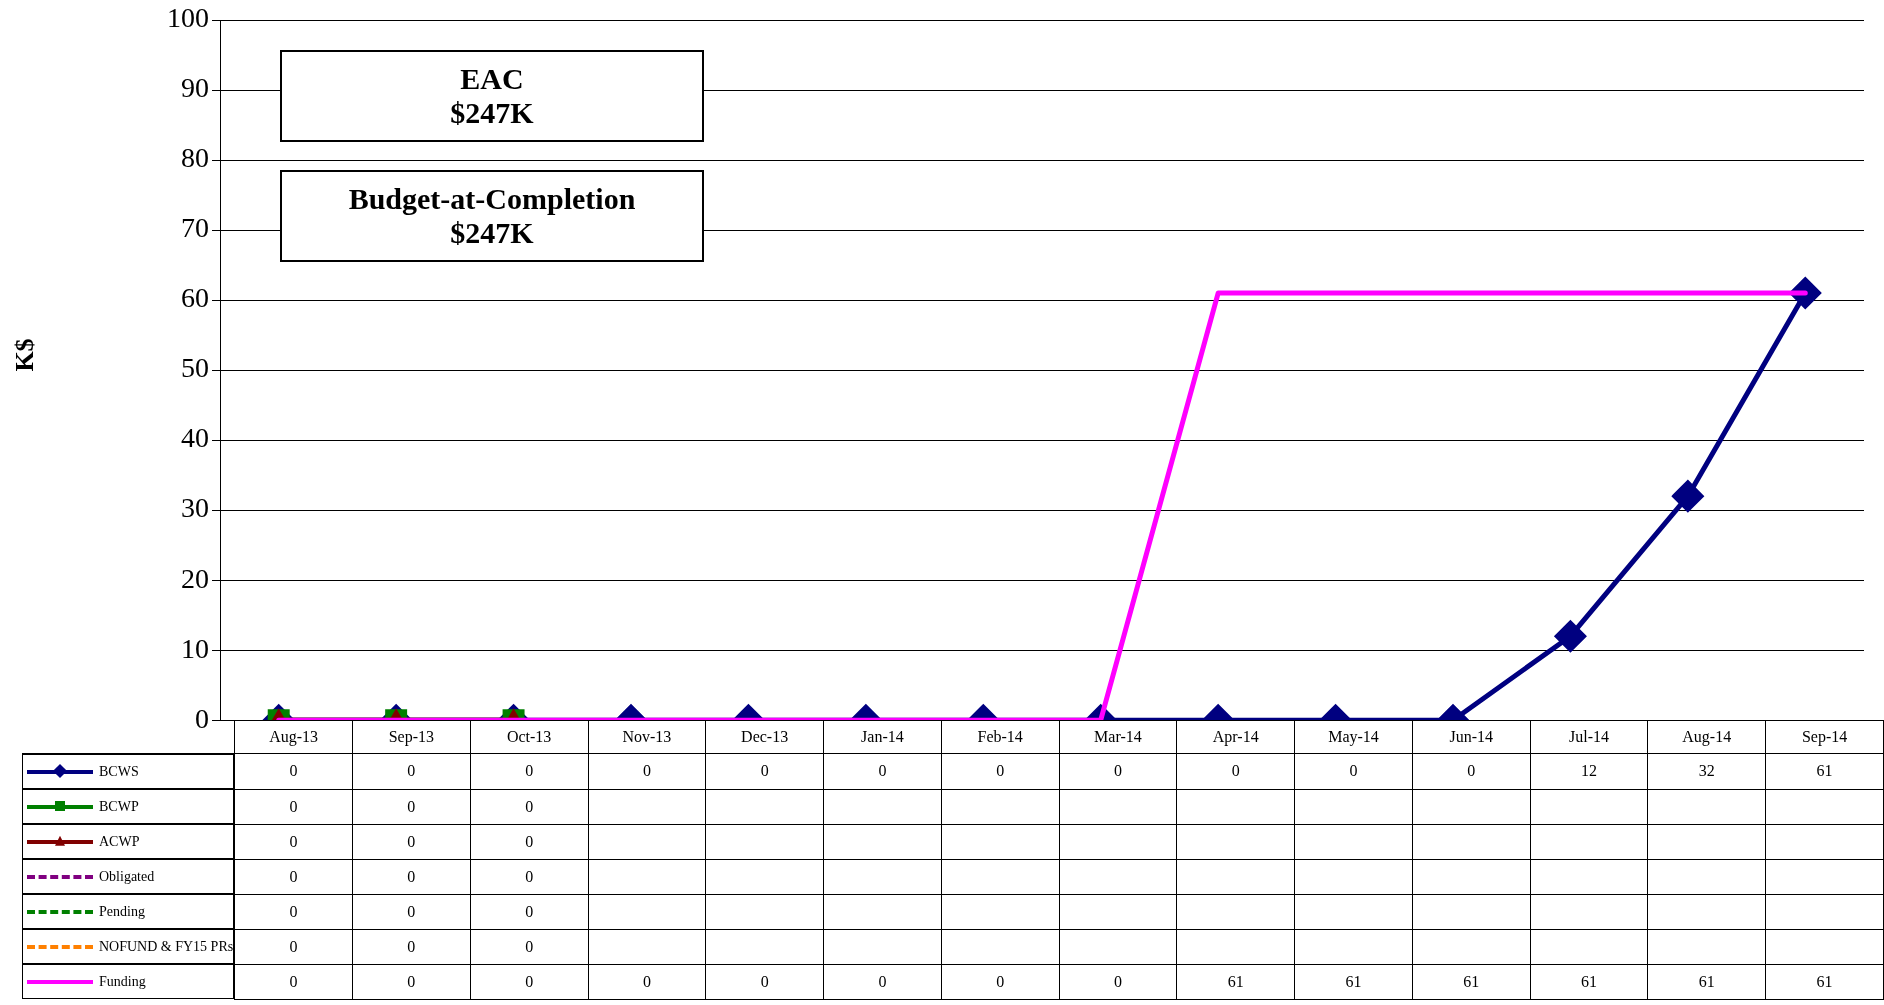  I want to click on x-tick-label: Feb-14, so click(1000, 737).